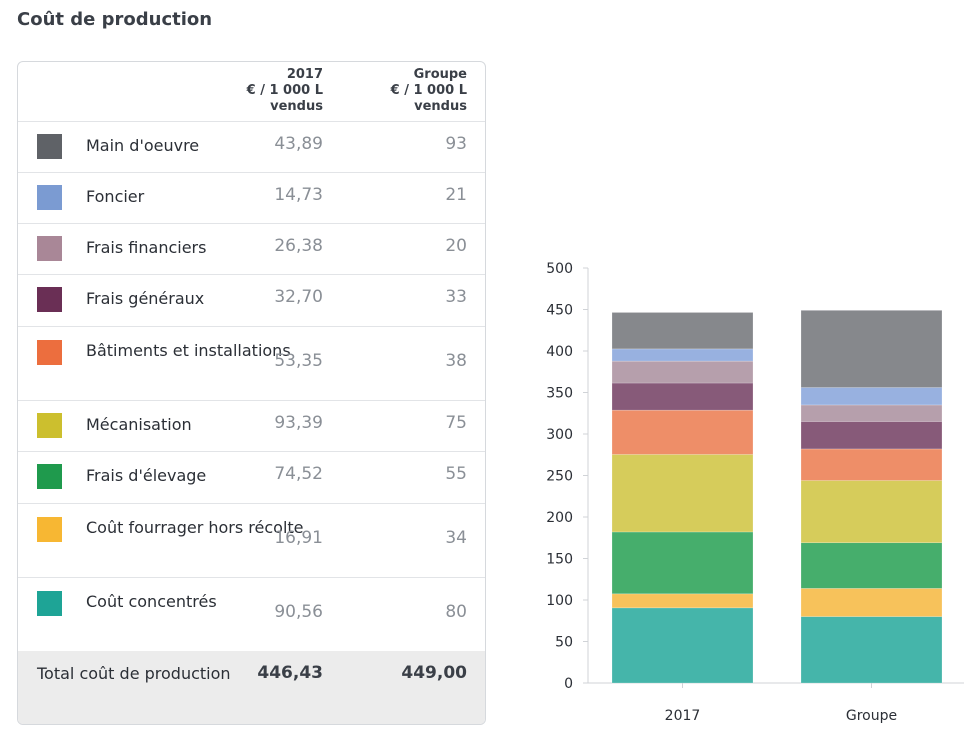  I want to click on row-value-groupe: 38, so click(456, 361).